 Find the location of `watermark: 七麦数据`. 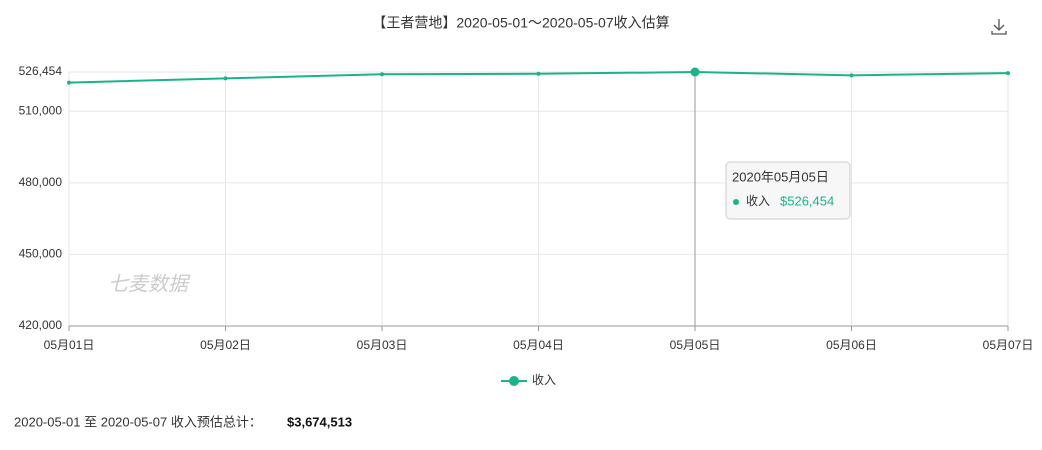

watermark: 七麦数据 is located at coordinates (149, 284).